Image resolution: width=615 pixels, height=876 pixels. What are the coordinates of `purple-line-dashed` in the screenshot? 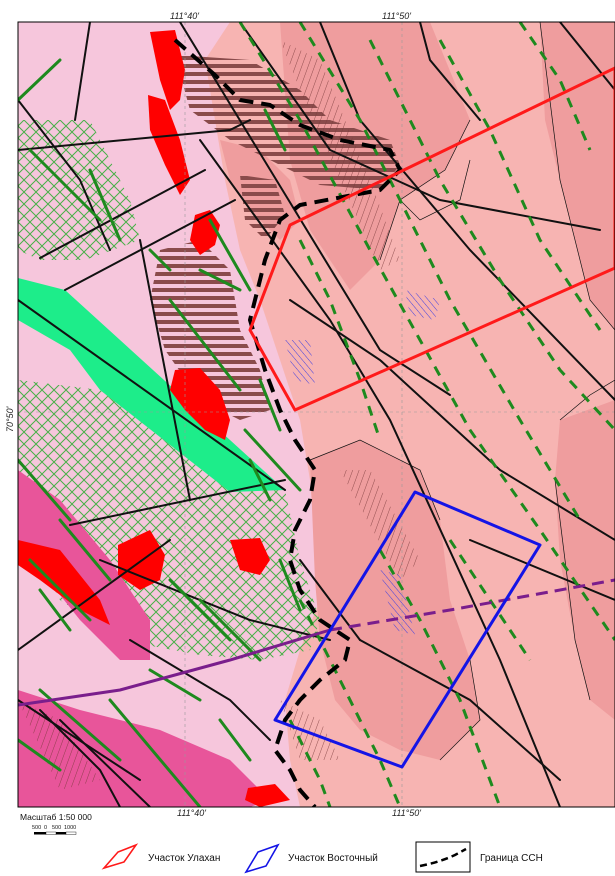 It's located at (472, 605).